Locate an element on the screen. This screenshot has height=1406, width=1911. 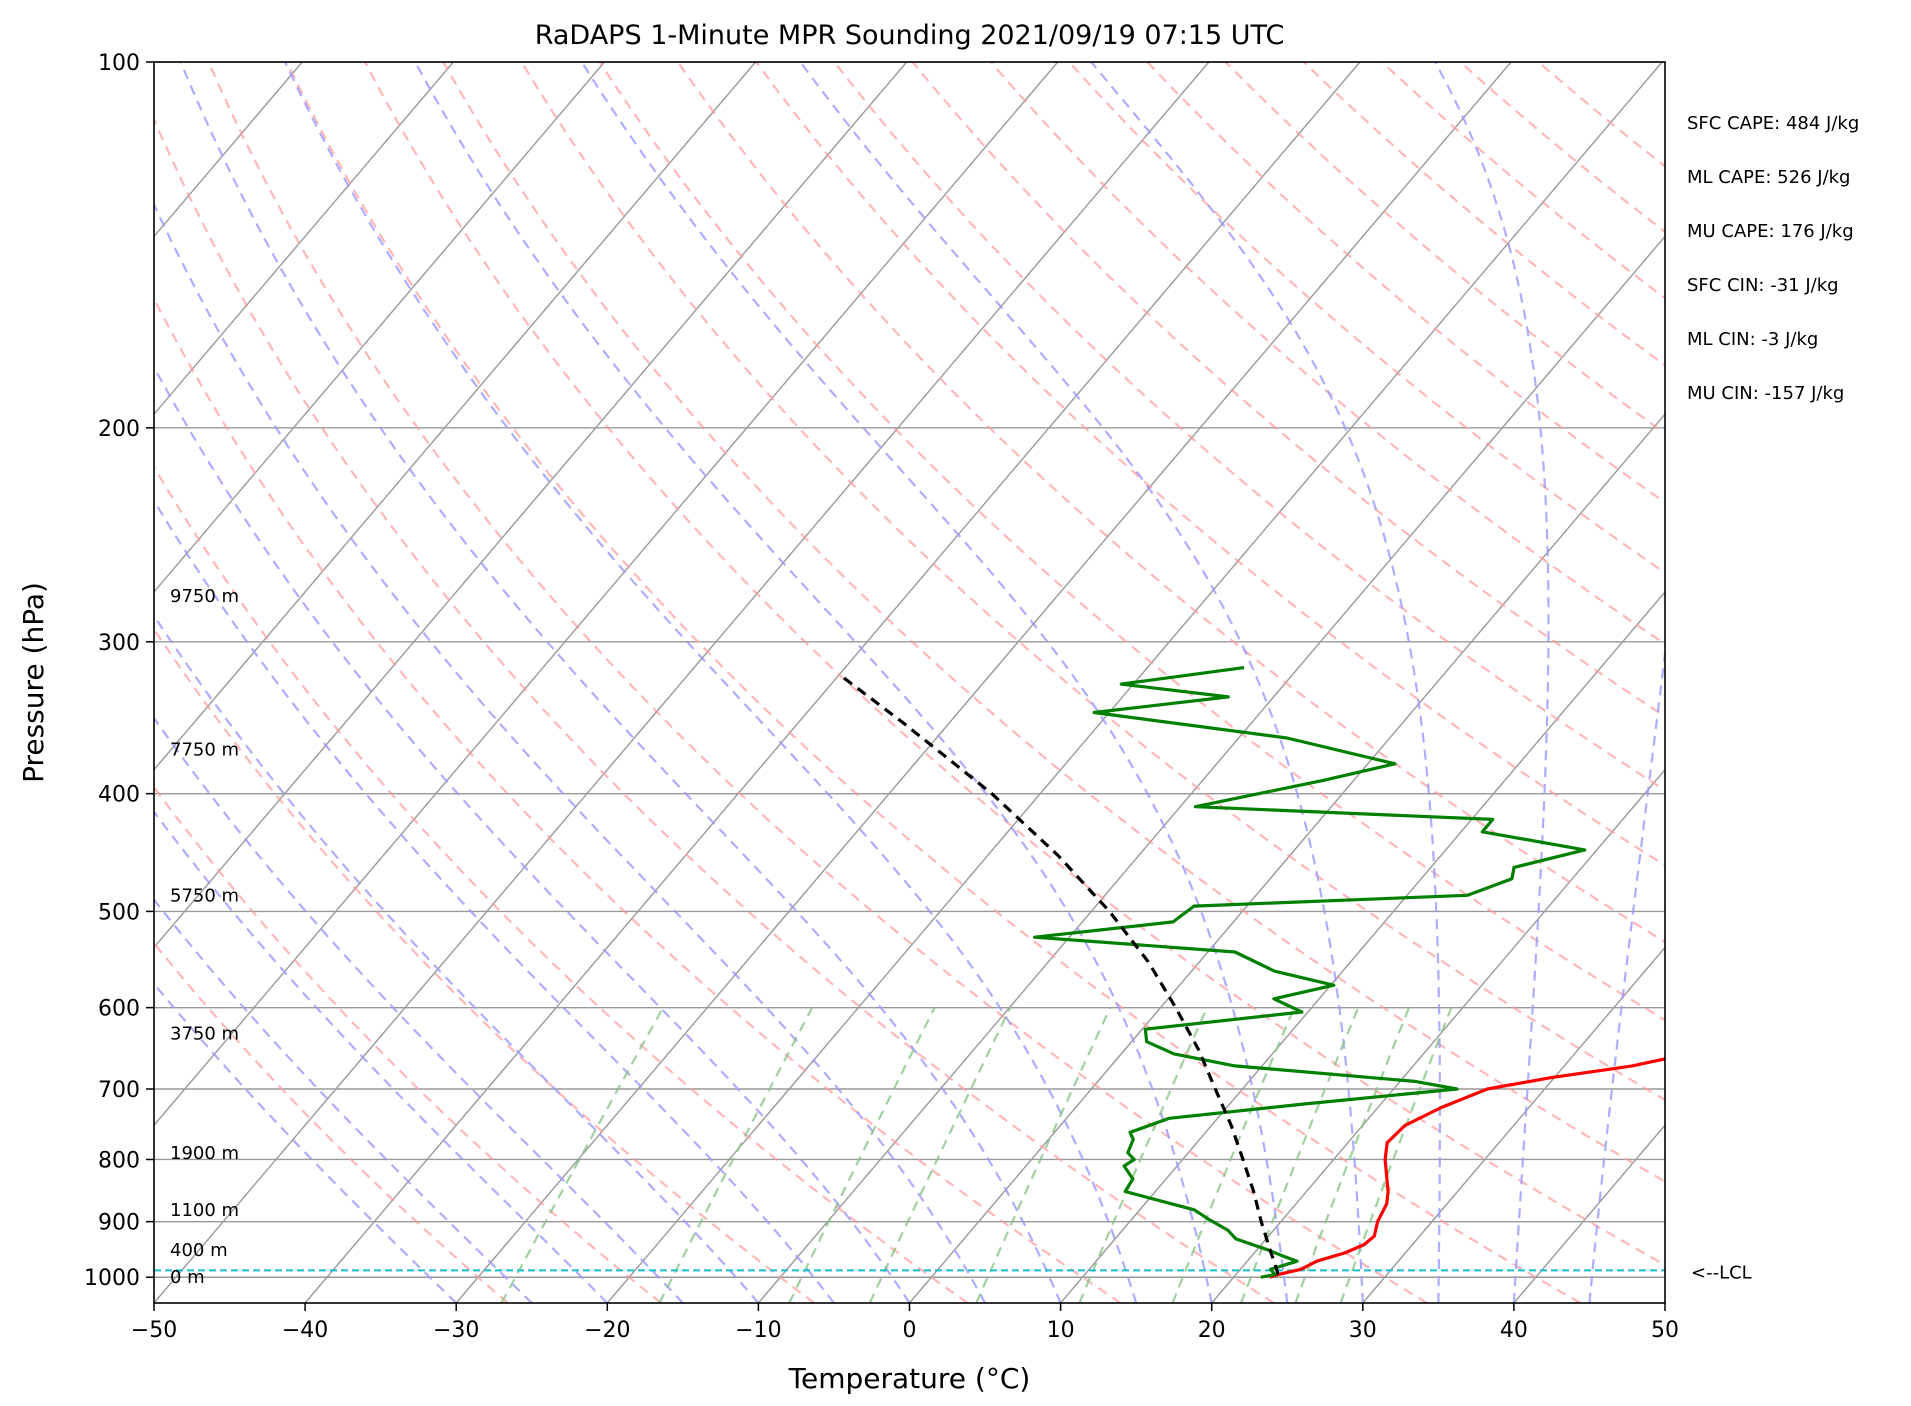
x-tick-label: 50 is located at coordinates (1665, 1330).